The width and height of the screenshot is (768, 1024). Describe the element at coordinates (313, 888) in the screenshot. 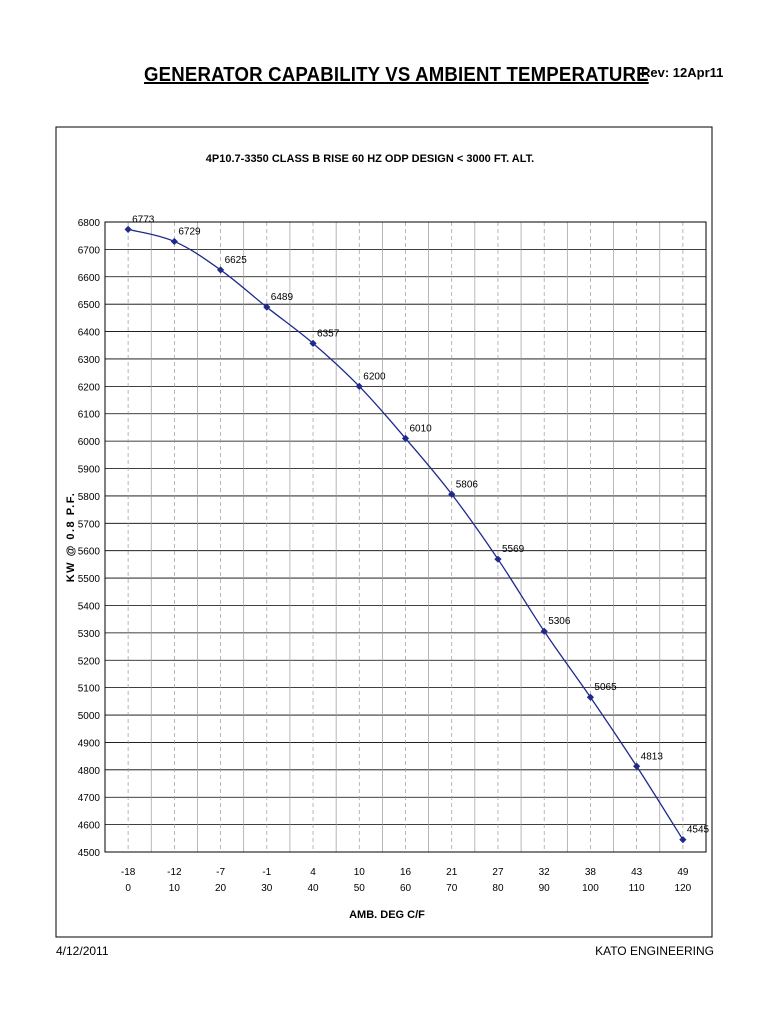

I see `x-tick-label-fahrenheit: 40` at that location.